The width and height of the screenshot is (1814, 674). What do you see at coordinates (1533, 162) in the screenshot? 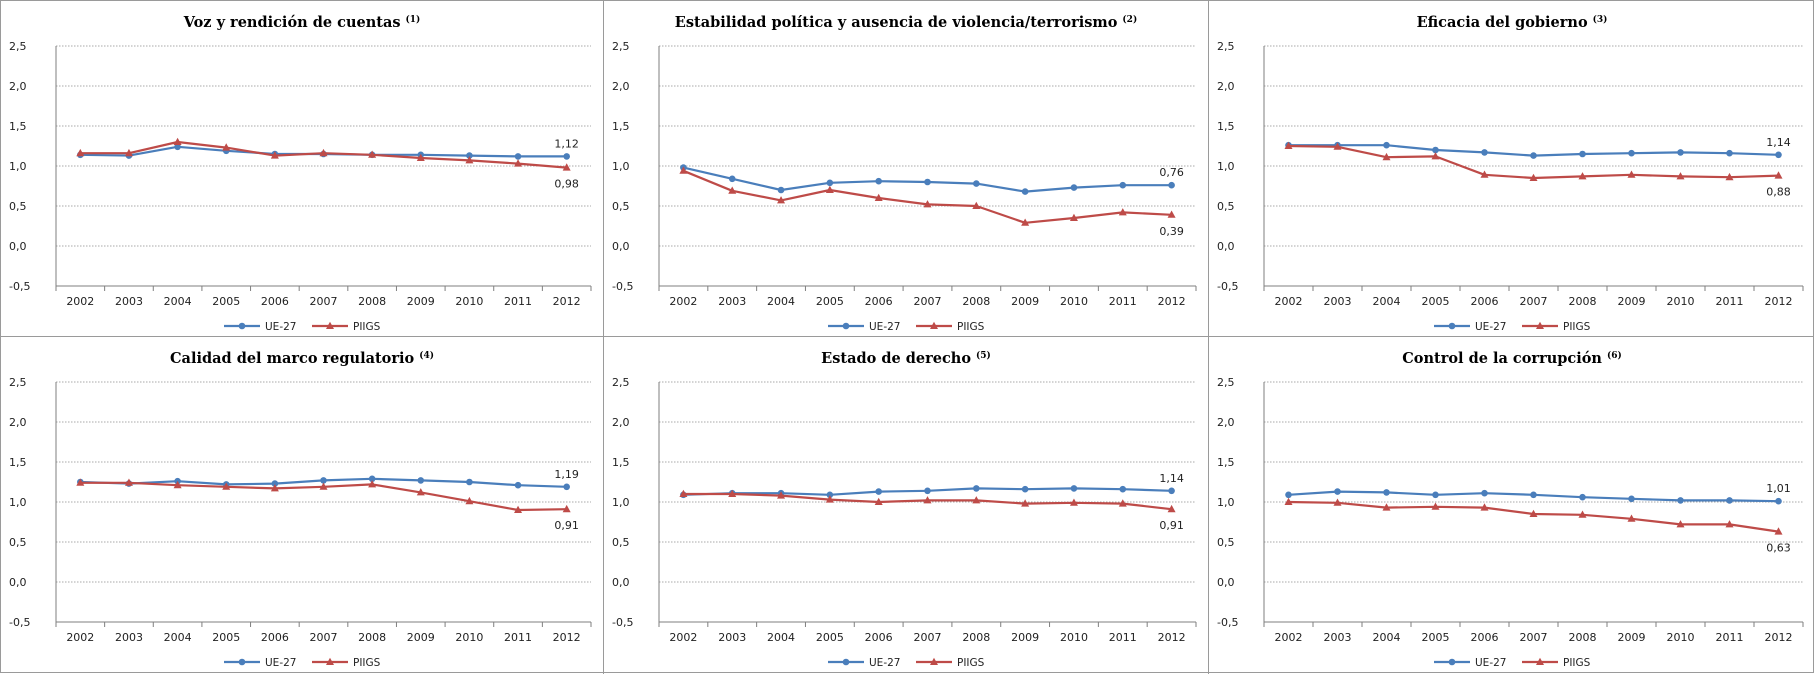
I see `series-line-piigs` at bounding box center [1533, 162].